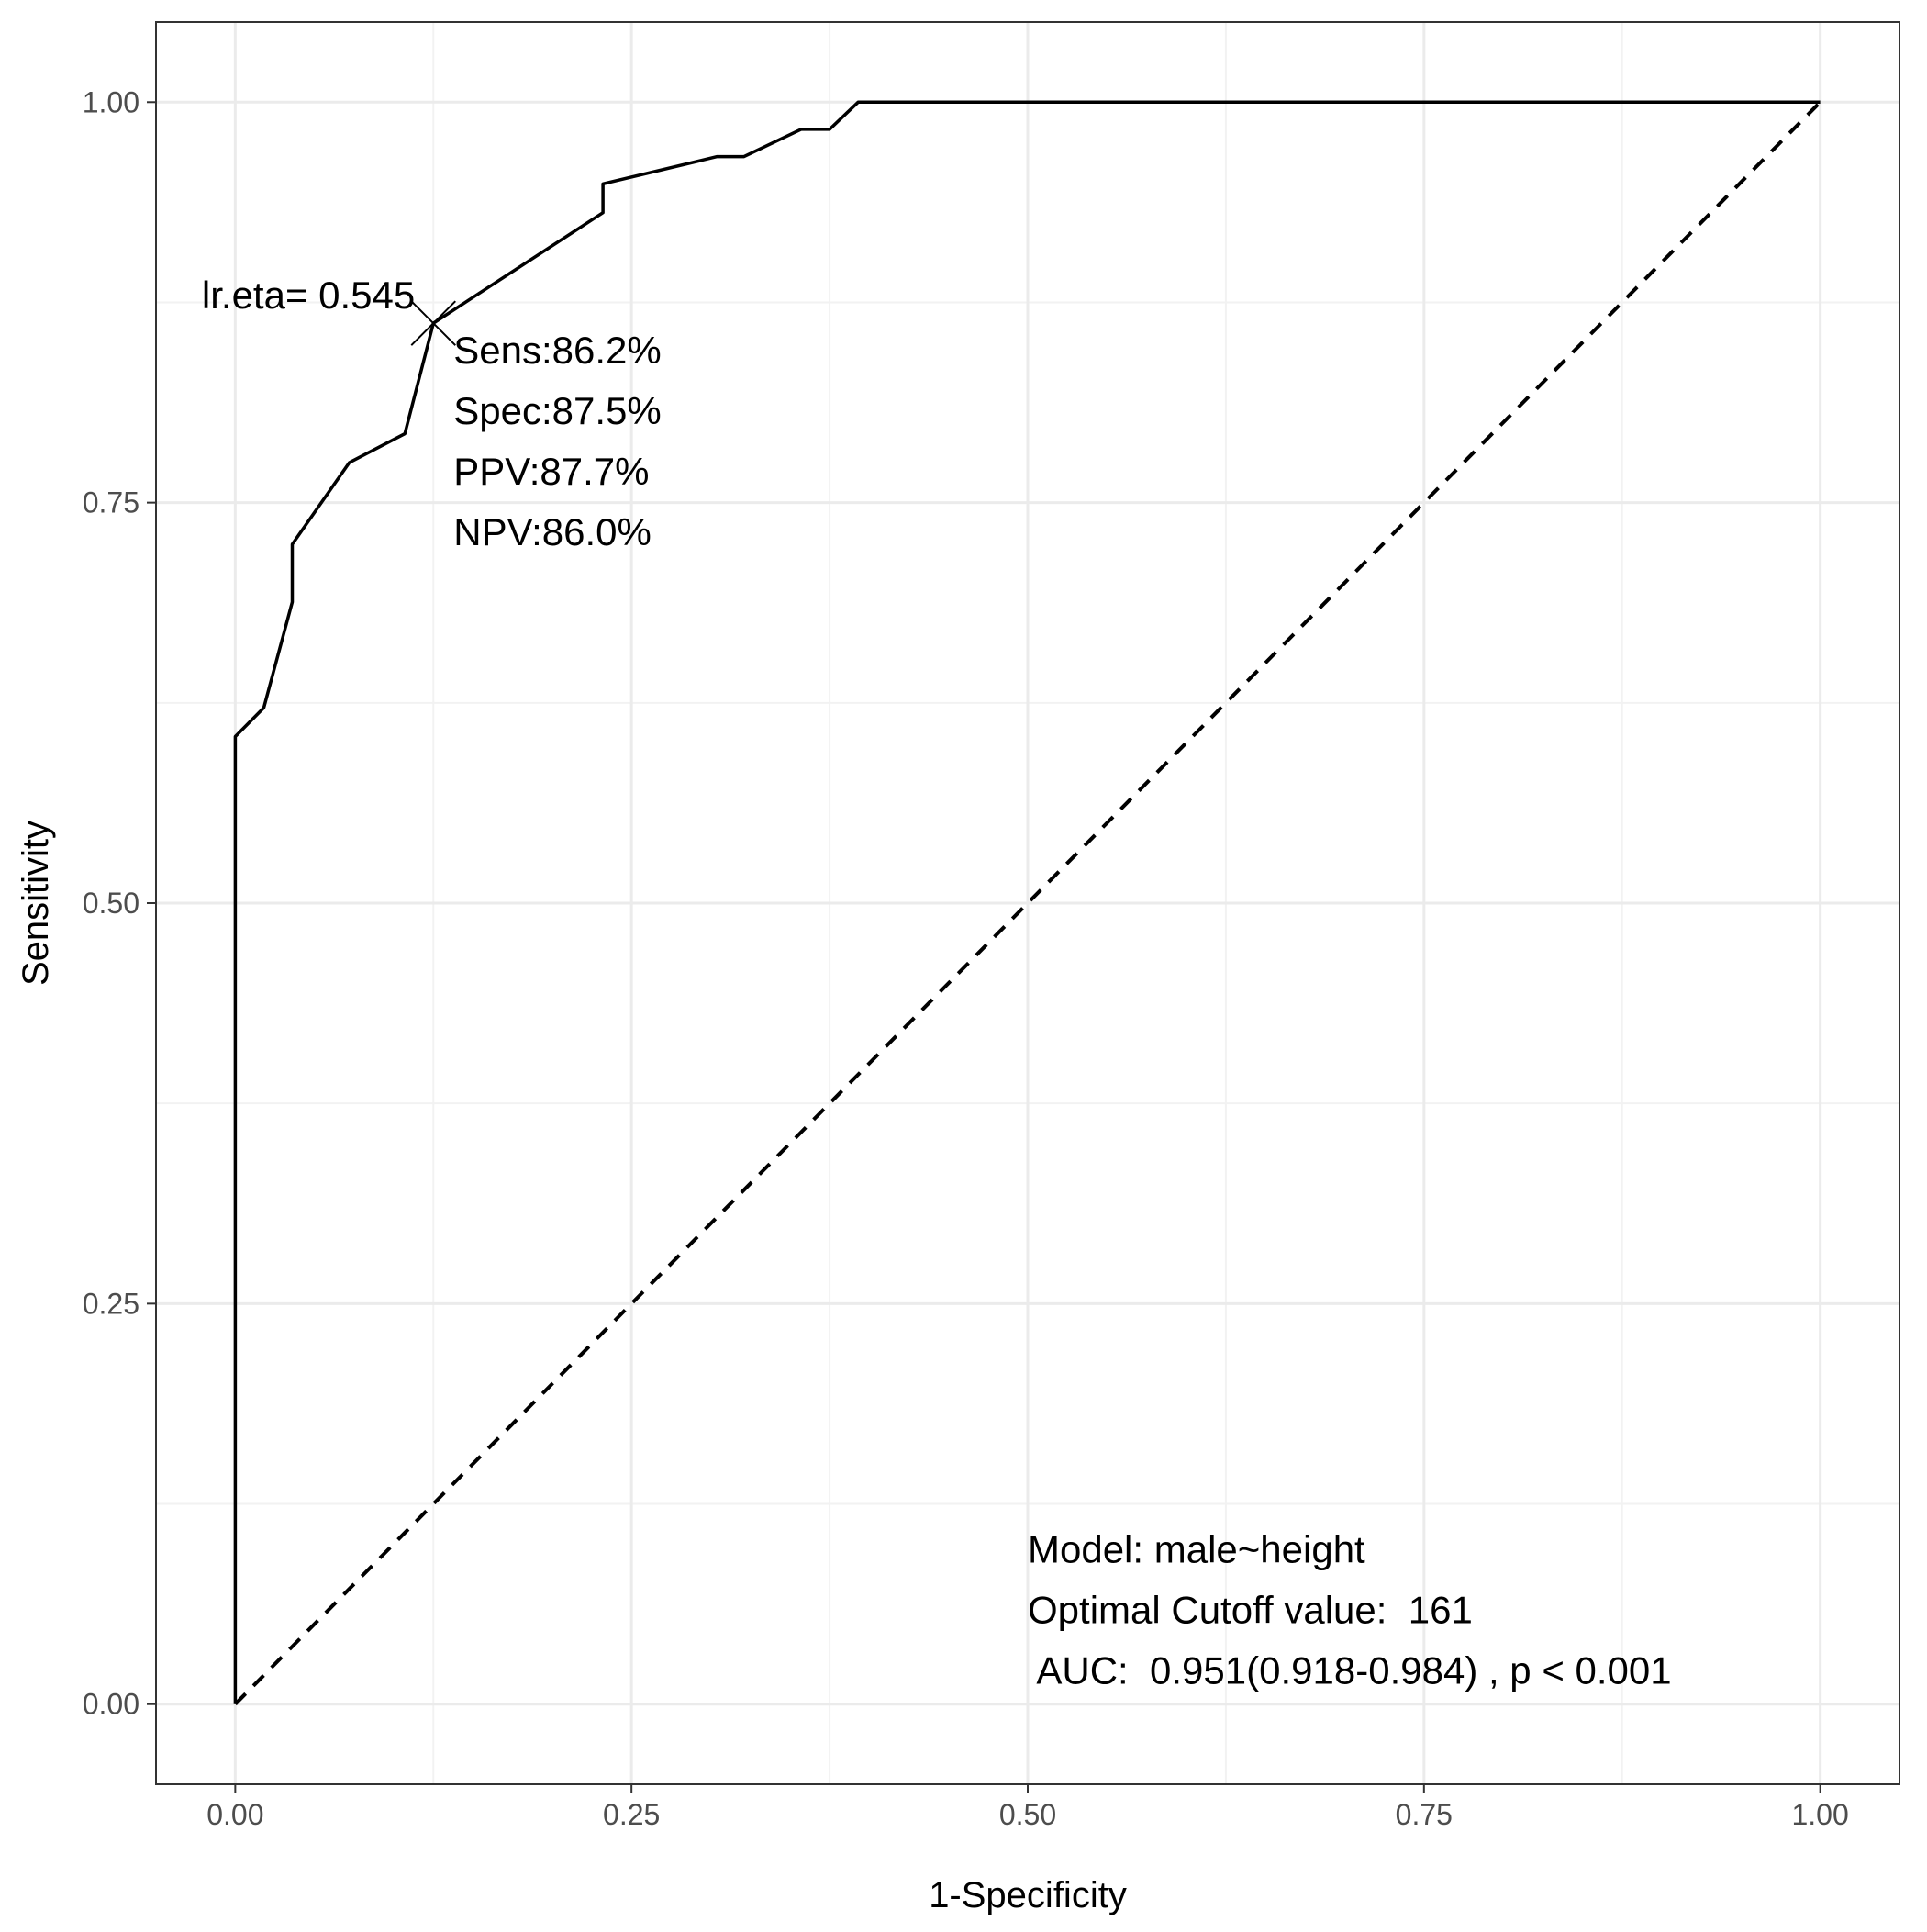 The image size is (1927, 1932). What do you see at coordinates (1196, 1548) in the screenshot?
I see `model-info-line: Model: male~height` at bounding box center [1196, 1548].